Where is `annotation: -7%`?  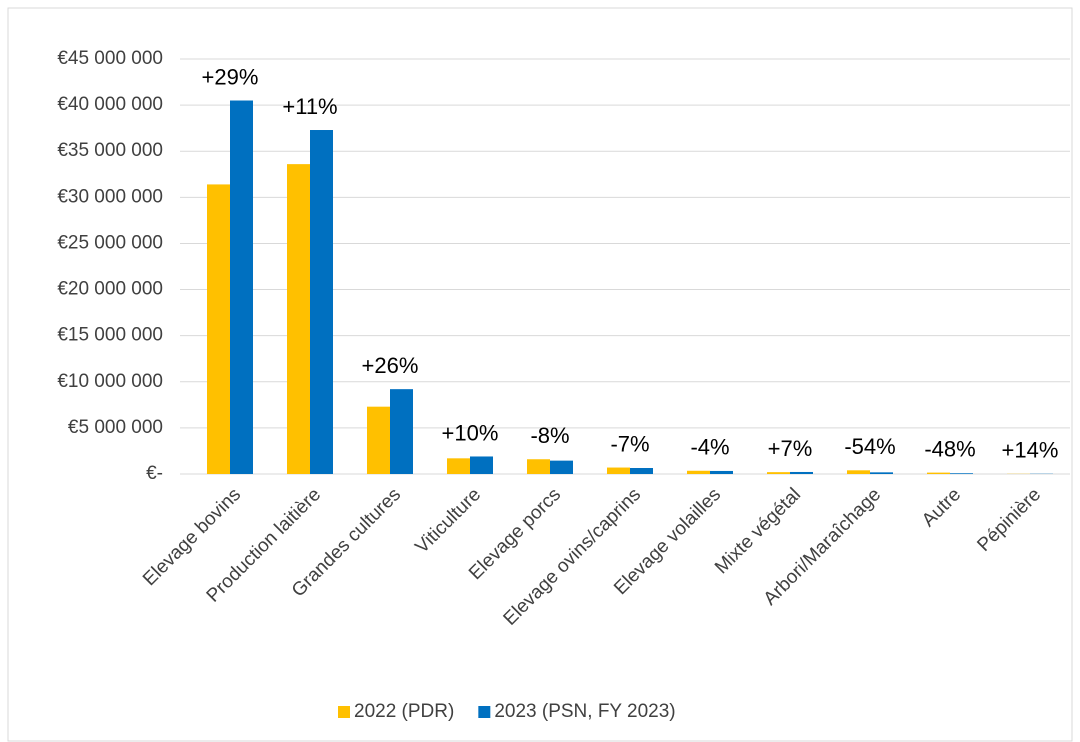 annotation: -7% is located at coordinates (629, 443).